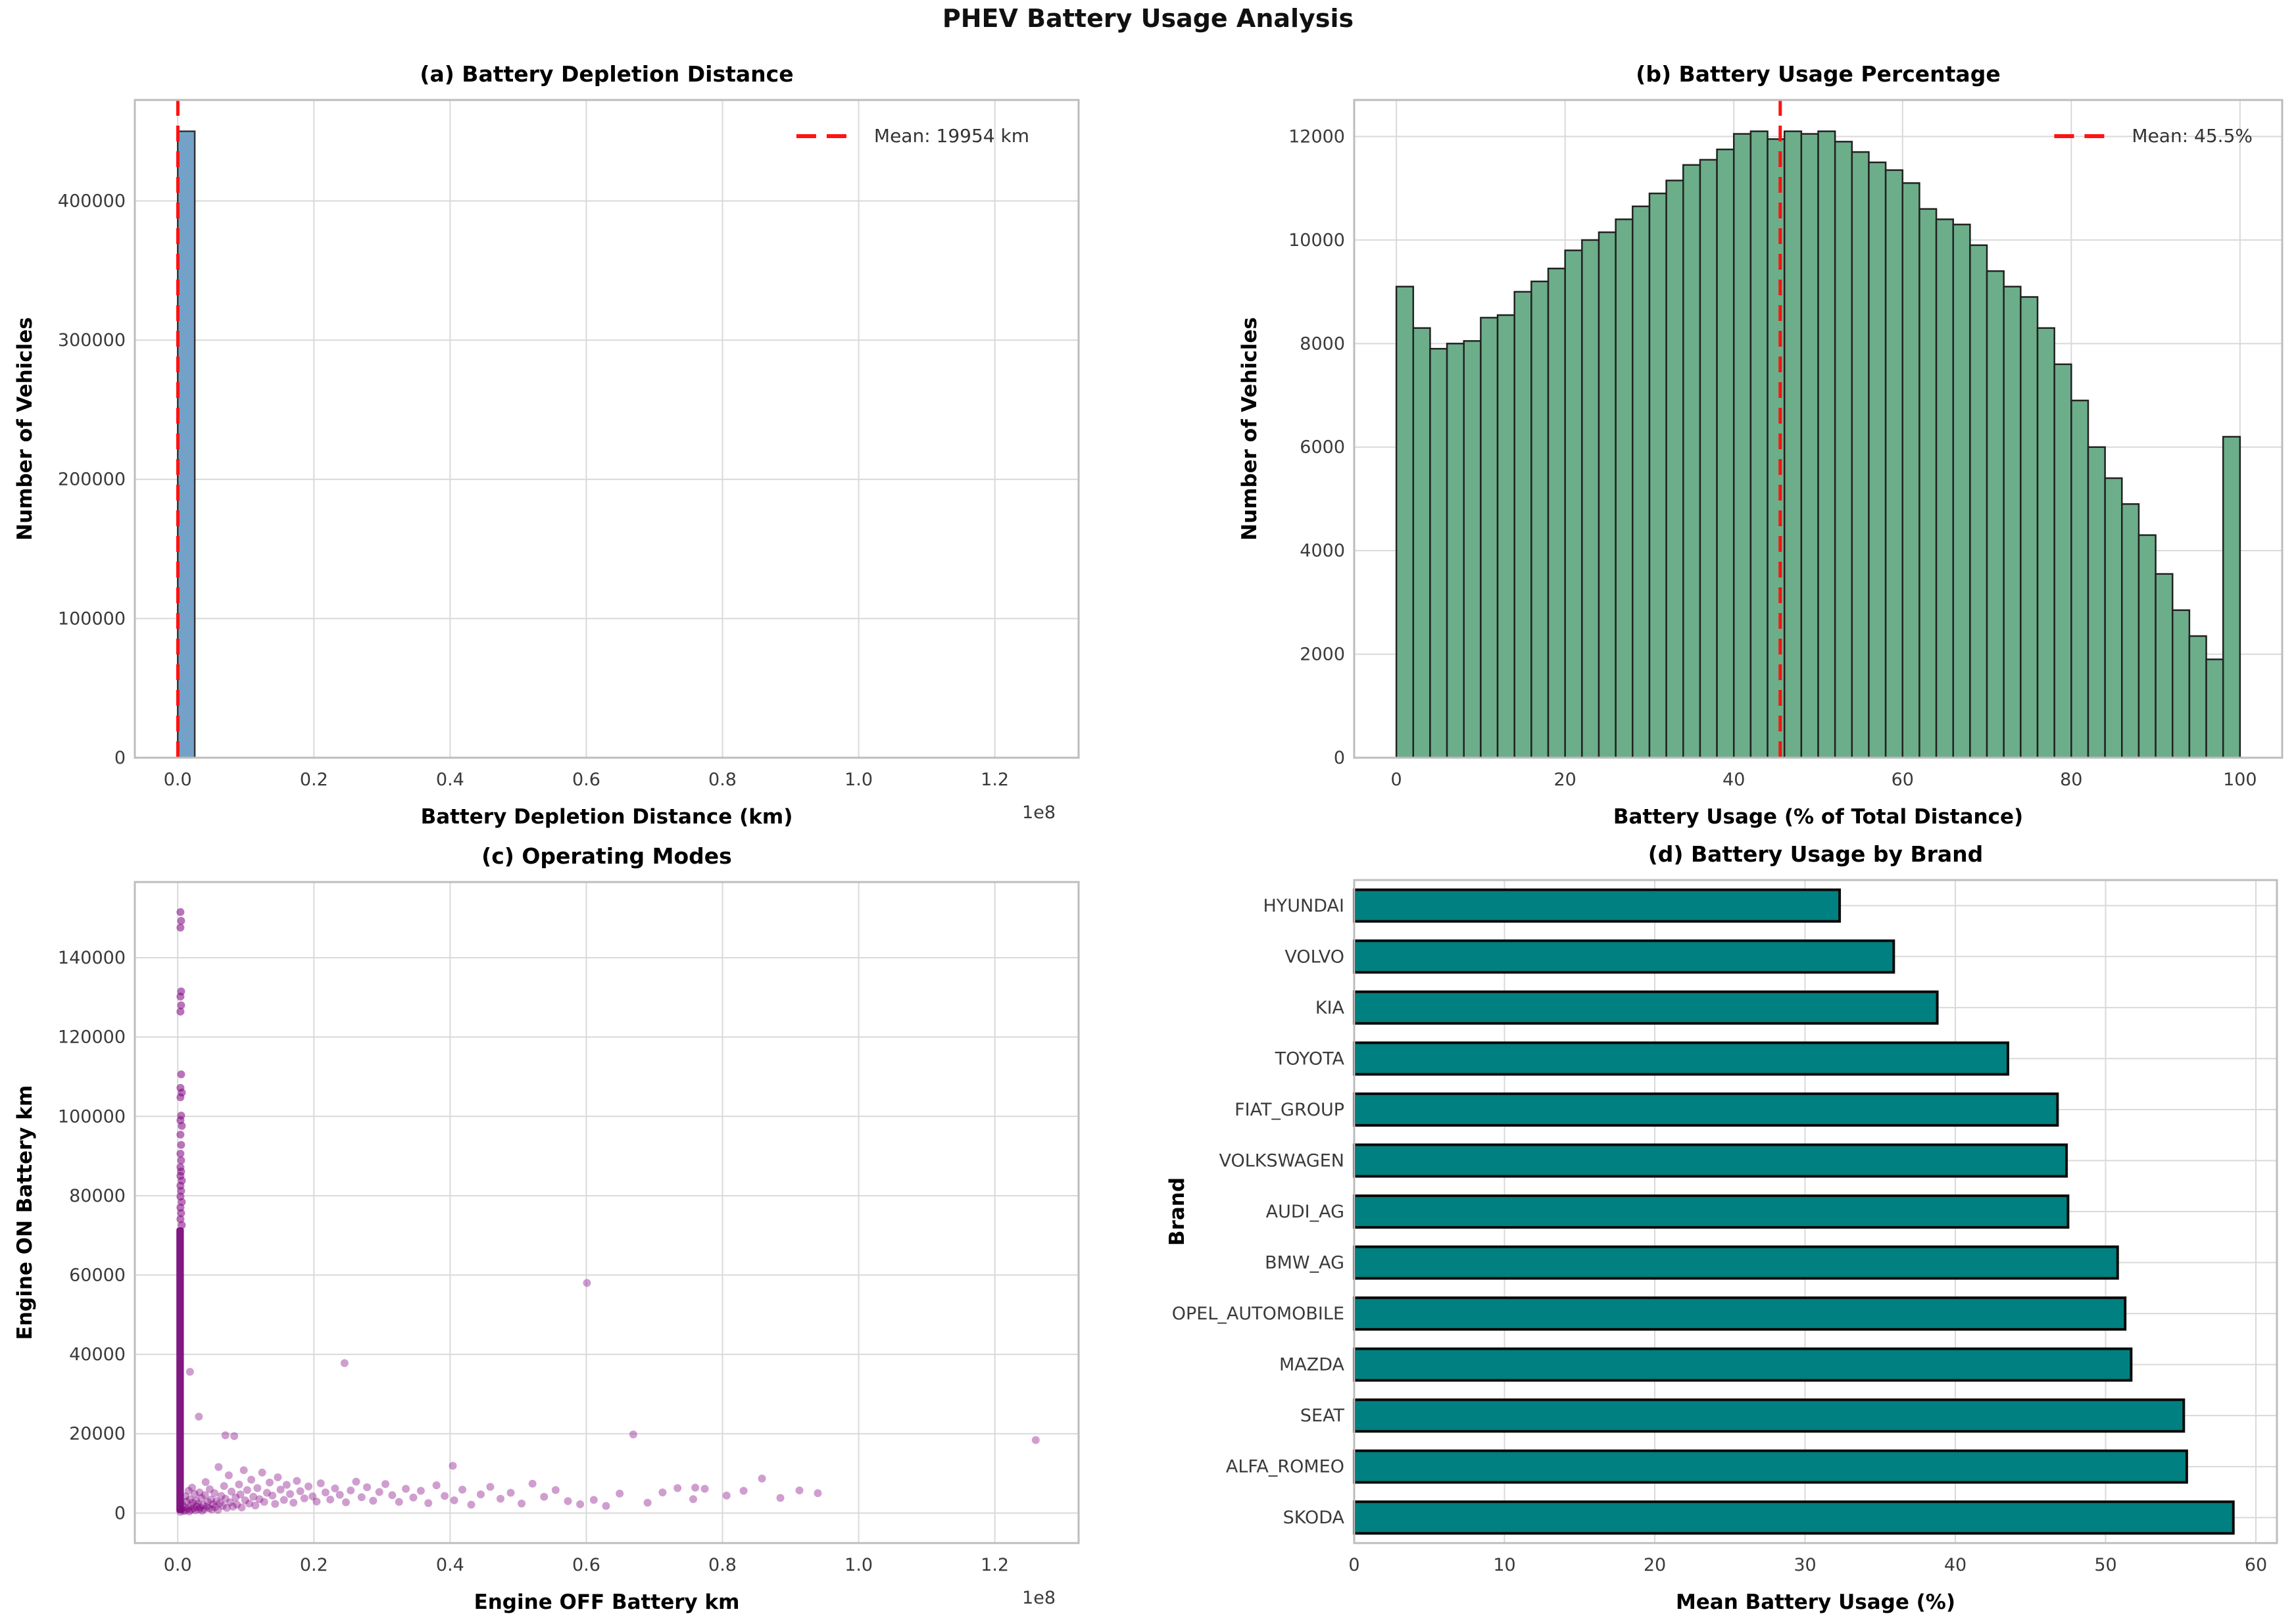  Describe the element at coordinates (723, 780) in the screenshot. I see `x-tick-label: 0.8` at that location.